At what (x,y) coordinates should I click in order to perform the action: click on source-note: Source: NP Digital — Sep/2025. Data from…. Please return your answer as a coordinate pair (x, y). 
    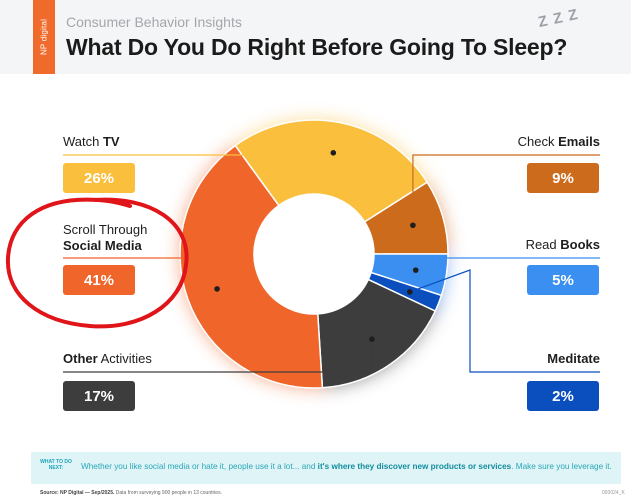
    Looking at the image, I should click on (131, 493).